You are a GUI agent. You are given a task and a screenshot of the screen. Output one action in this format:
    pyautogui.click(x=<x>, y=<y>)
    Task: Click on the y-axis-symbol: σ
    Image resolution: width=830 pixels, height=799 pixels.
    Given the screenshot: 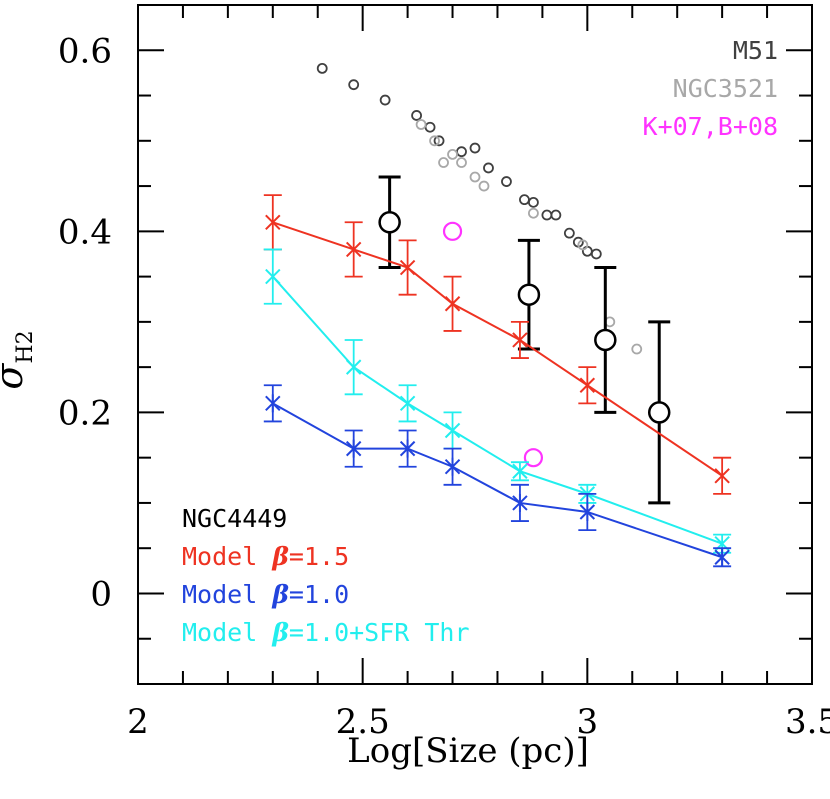 What is the action you would take?
    pyautogui.click(x=15, y=376)
    